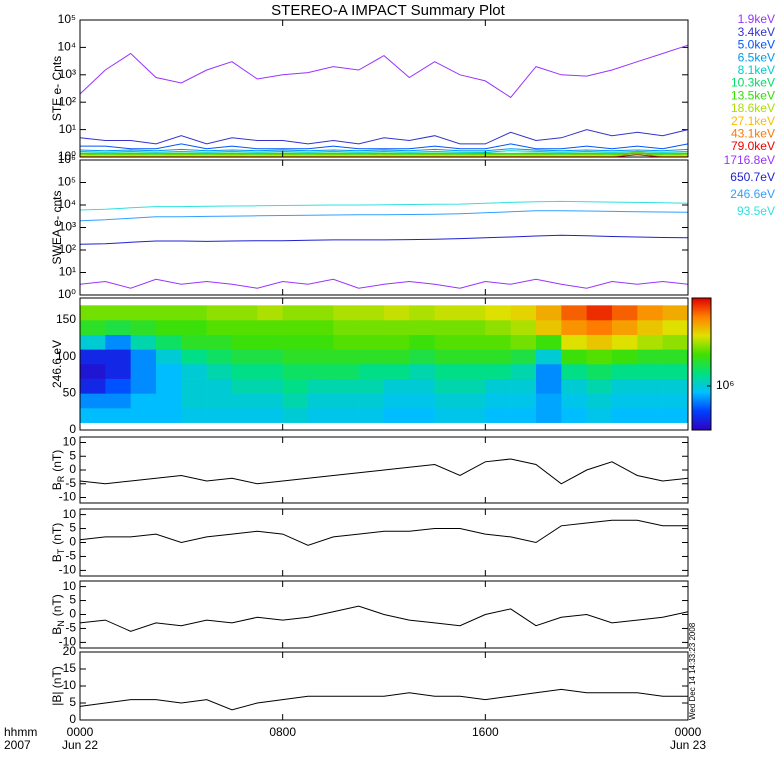 This screenshot has width=780, height=780. What do you see at coordinates (66, 47) in the screenshot?
I see `y-tick-label: 10⁴` at bounding box center [66, 47].